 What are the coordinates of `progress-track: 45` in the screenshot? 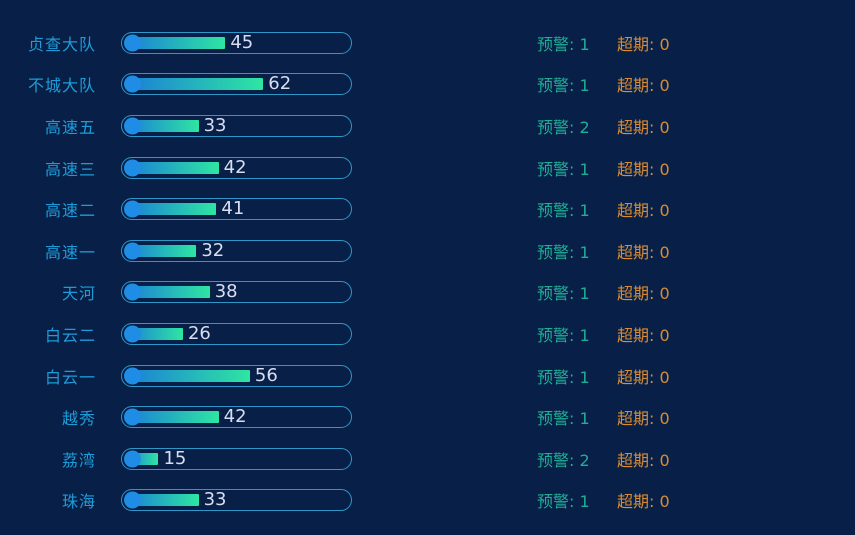 It's located at (236, 42).